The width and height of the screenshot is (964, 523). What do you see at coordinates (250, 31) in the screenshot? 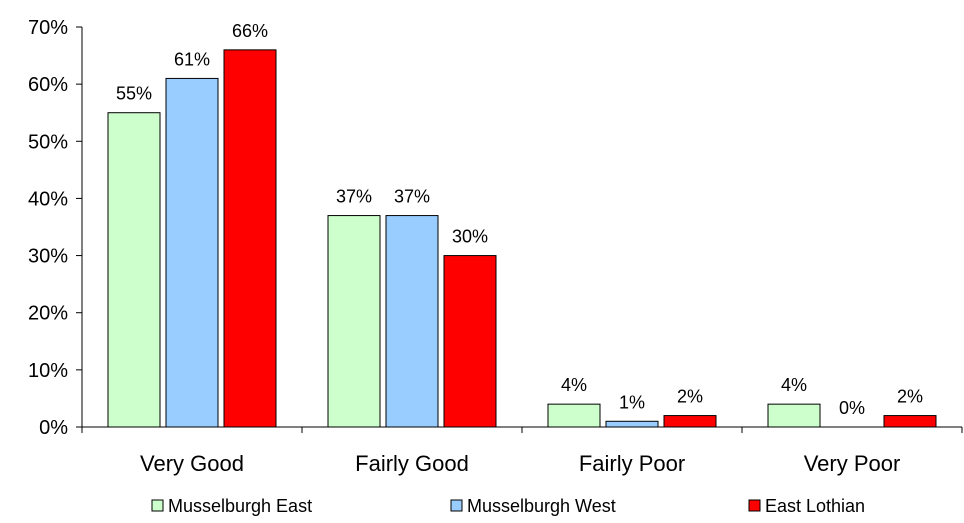
I see `data-label: 66%` at bounding box center [250, 31].